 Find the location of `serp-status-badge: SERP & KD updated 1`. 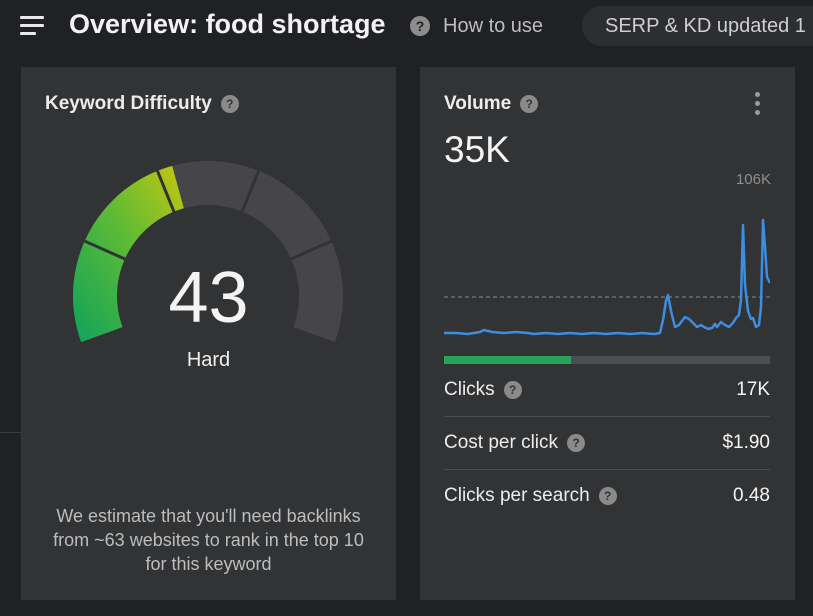

serp-status-badge: SERP & KD updated 1 is located at coordinates (697, 26).